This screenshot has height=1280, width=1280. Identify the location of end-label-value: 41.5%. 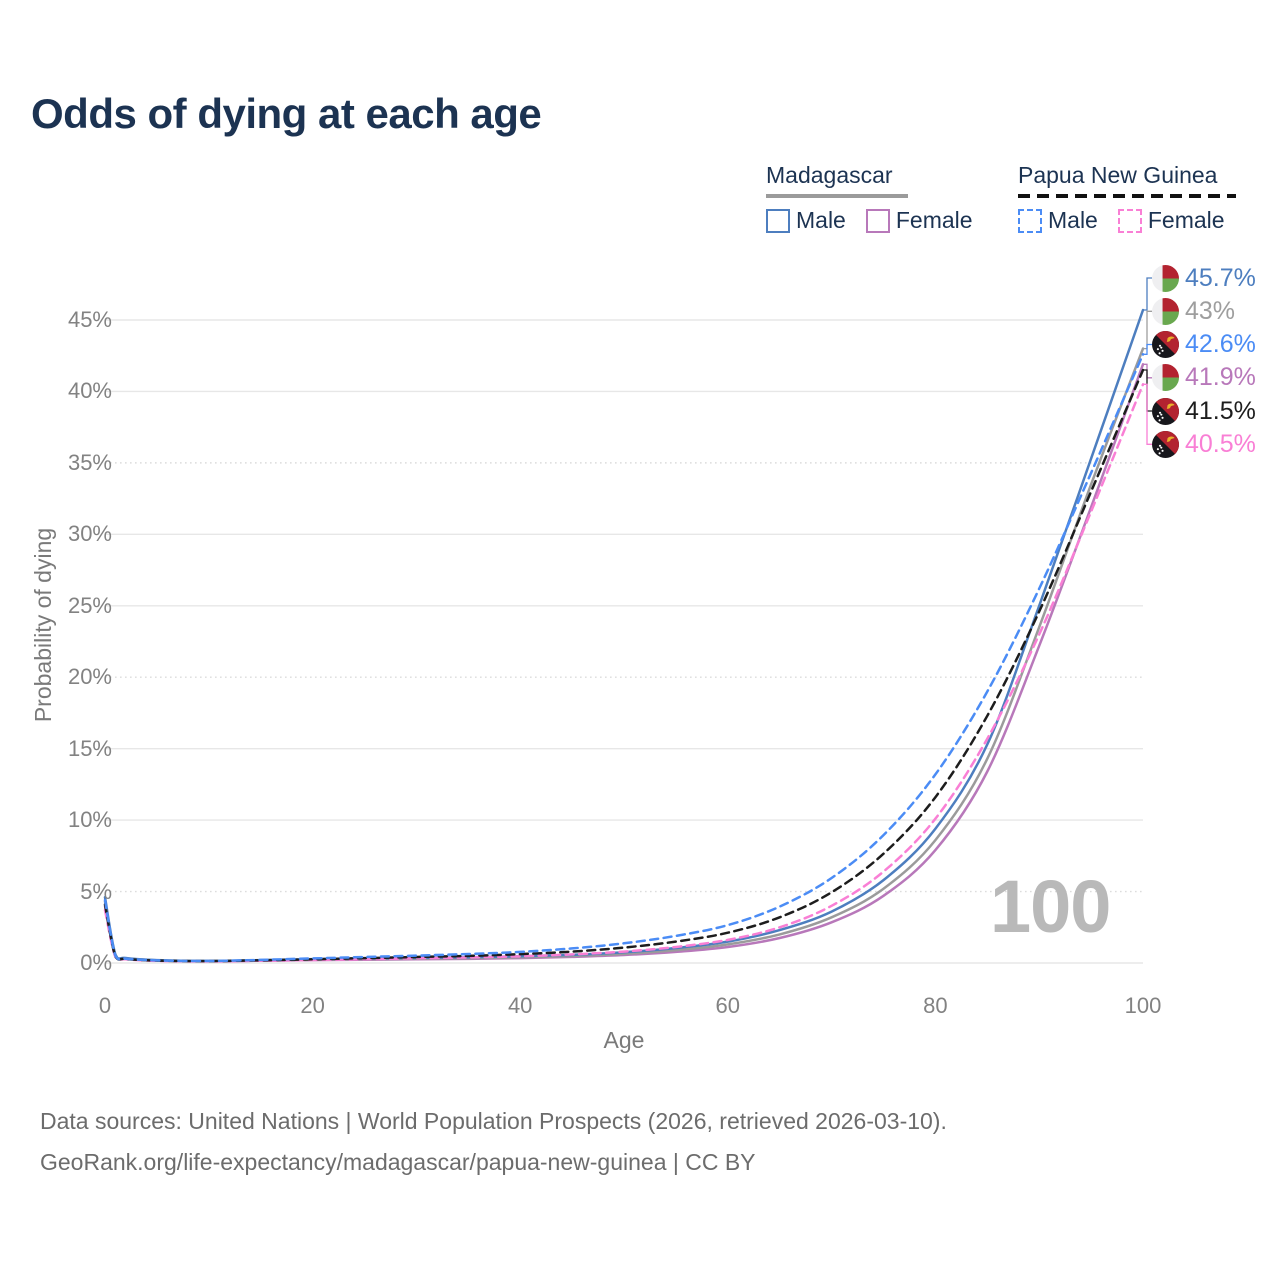
(1220, 410).